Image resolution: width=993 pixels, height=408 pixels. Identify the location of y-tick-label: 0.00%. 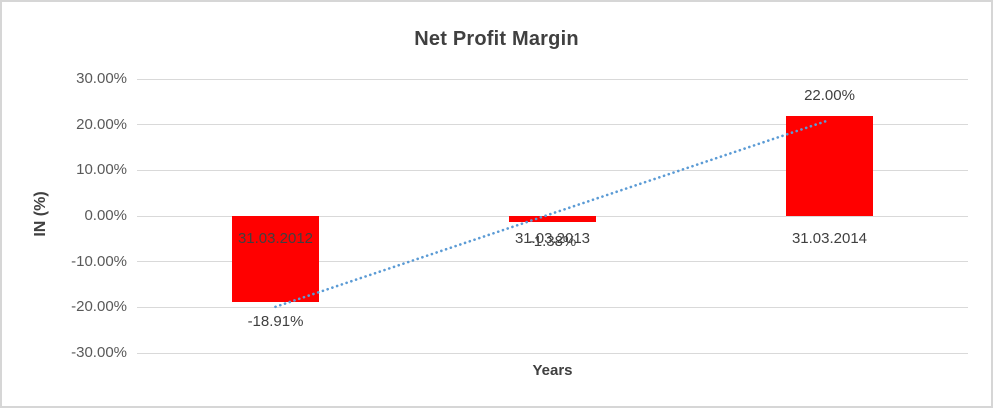
(105, 215).